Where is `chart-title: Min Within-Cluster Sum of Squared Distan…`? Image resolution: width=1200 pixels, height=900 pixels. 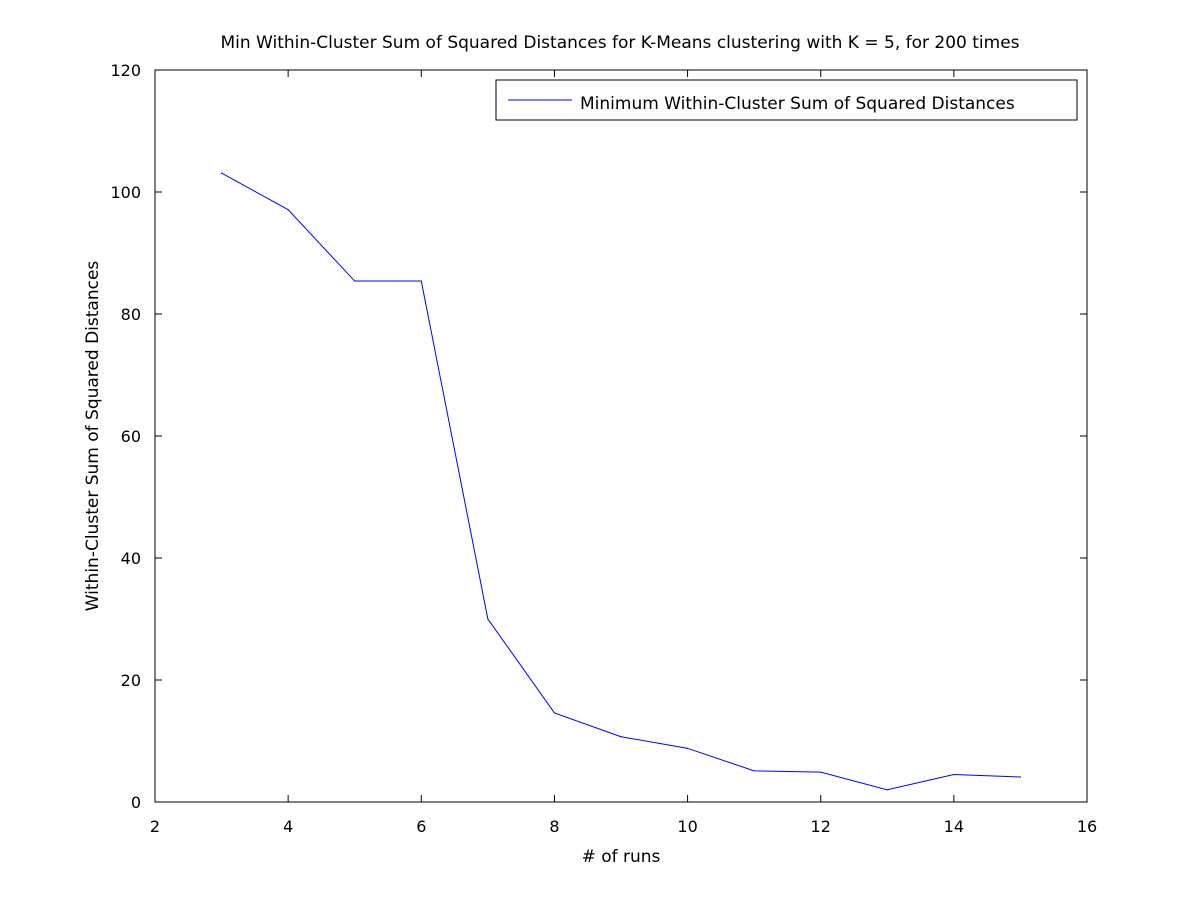
chart-title: Min Within-Cluster Sum of Squared Distan… is located at coordinates (619, 43).